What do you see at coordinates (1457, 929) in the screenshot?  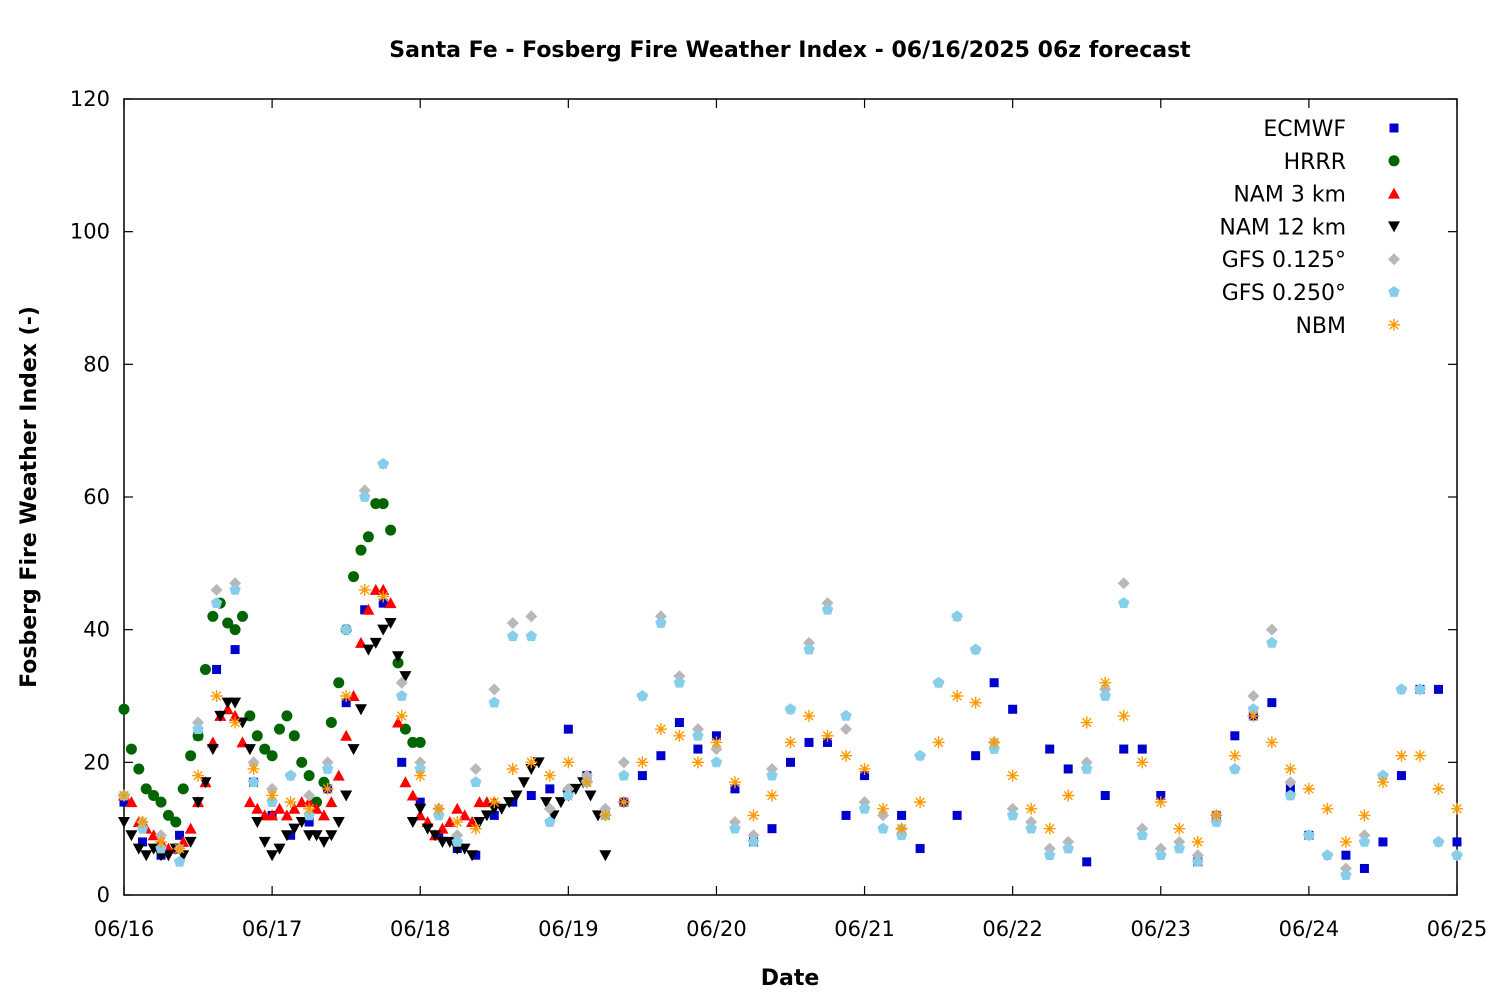 I see `x-tick-label: 06/25` at bounding box center [1457, 929].